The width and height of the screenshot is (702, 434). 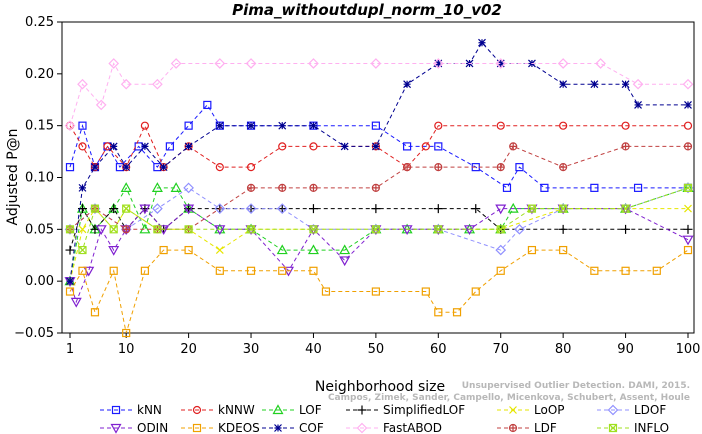 I want to click on x-tick-label: 30, so click(x=251, y=349).